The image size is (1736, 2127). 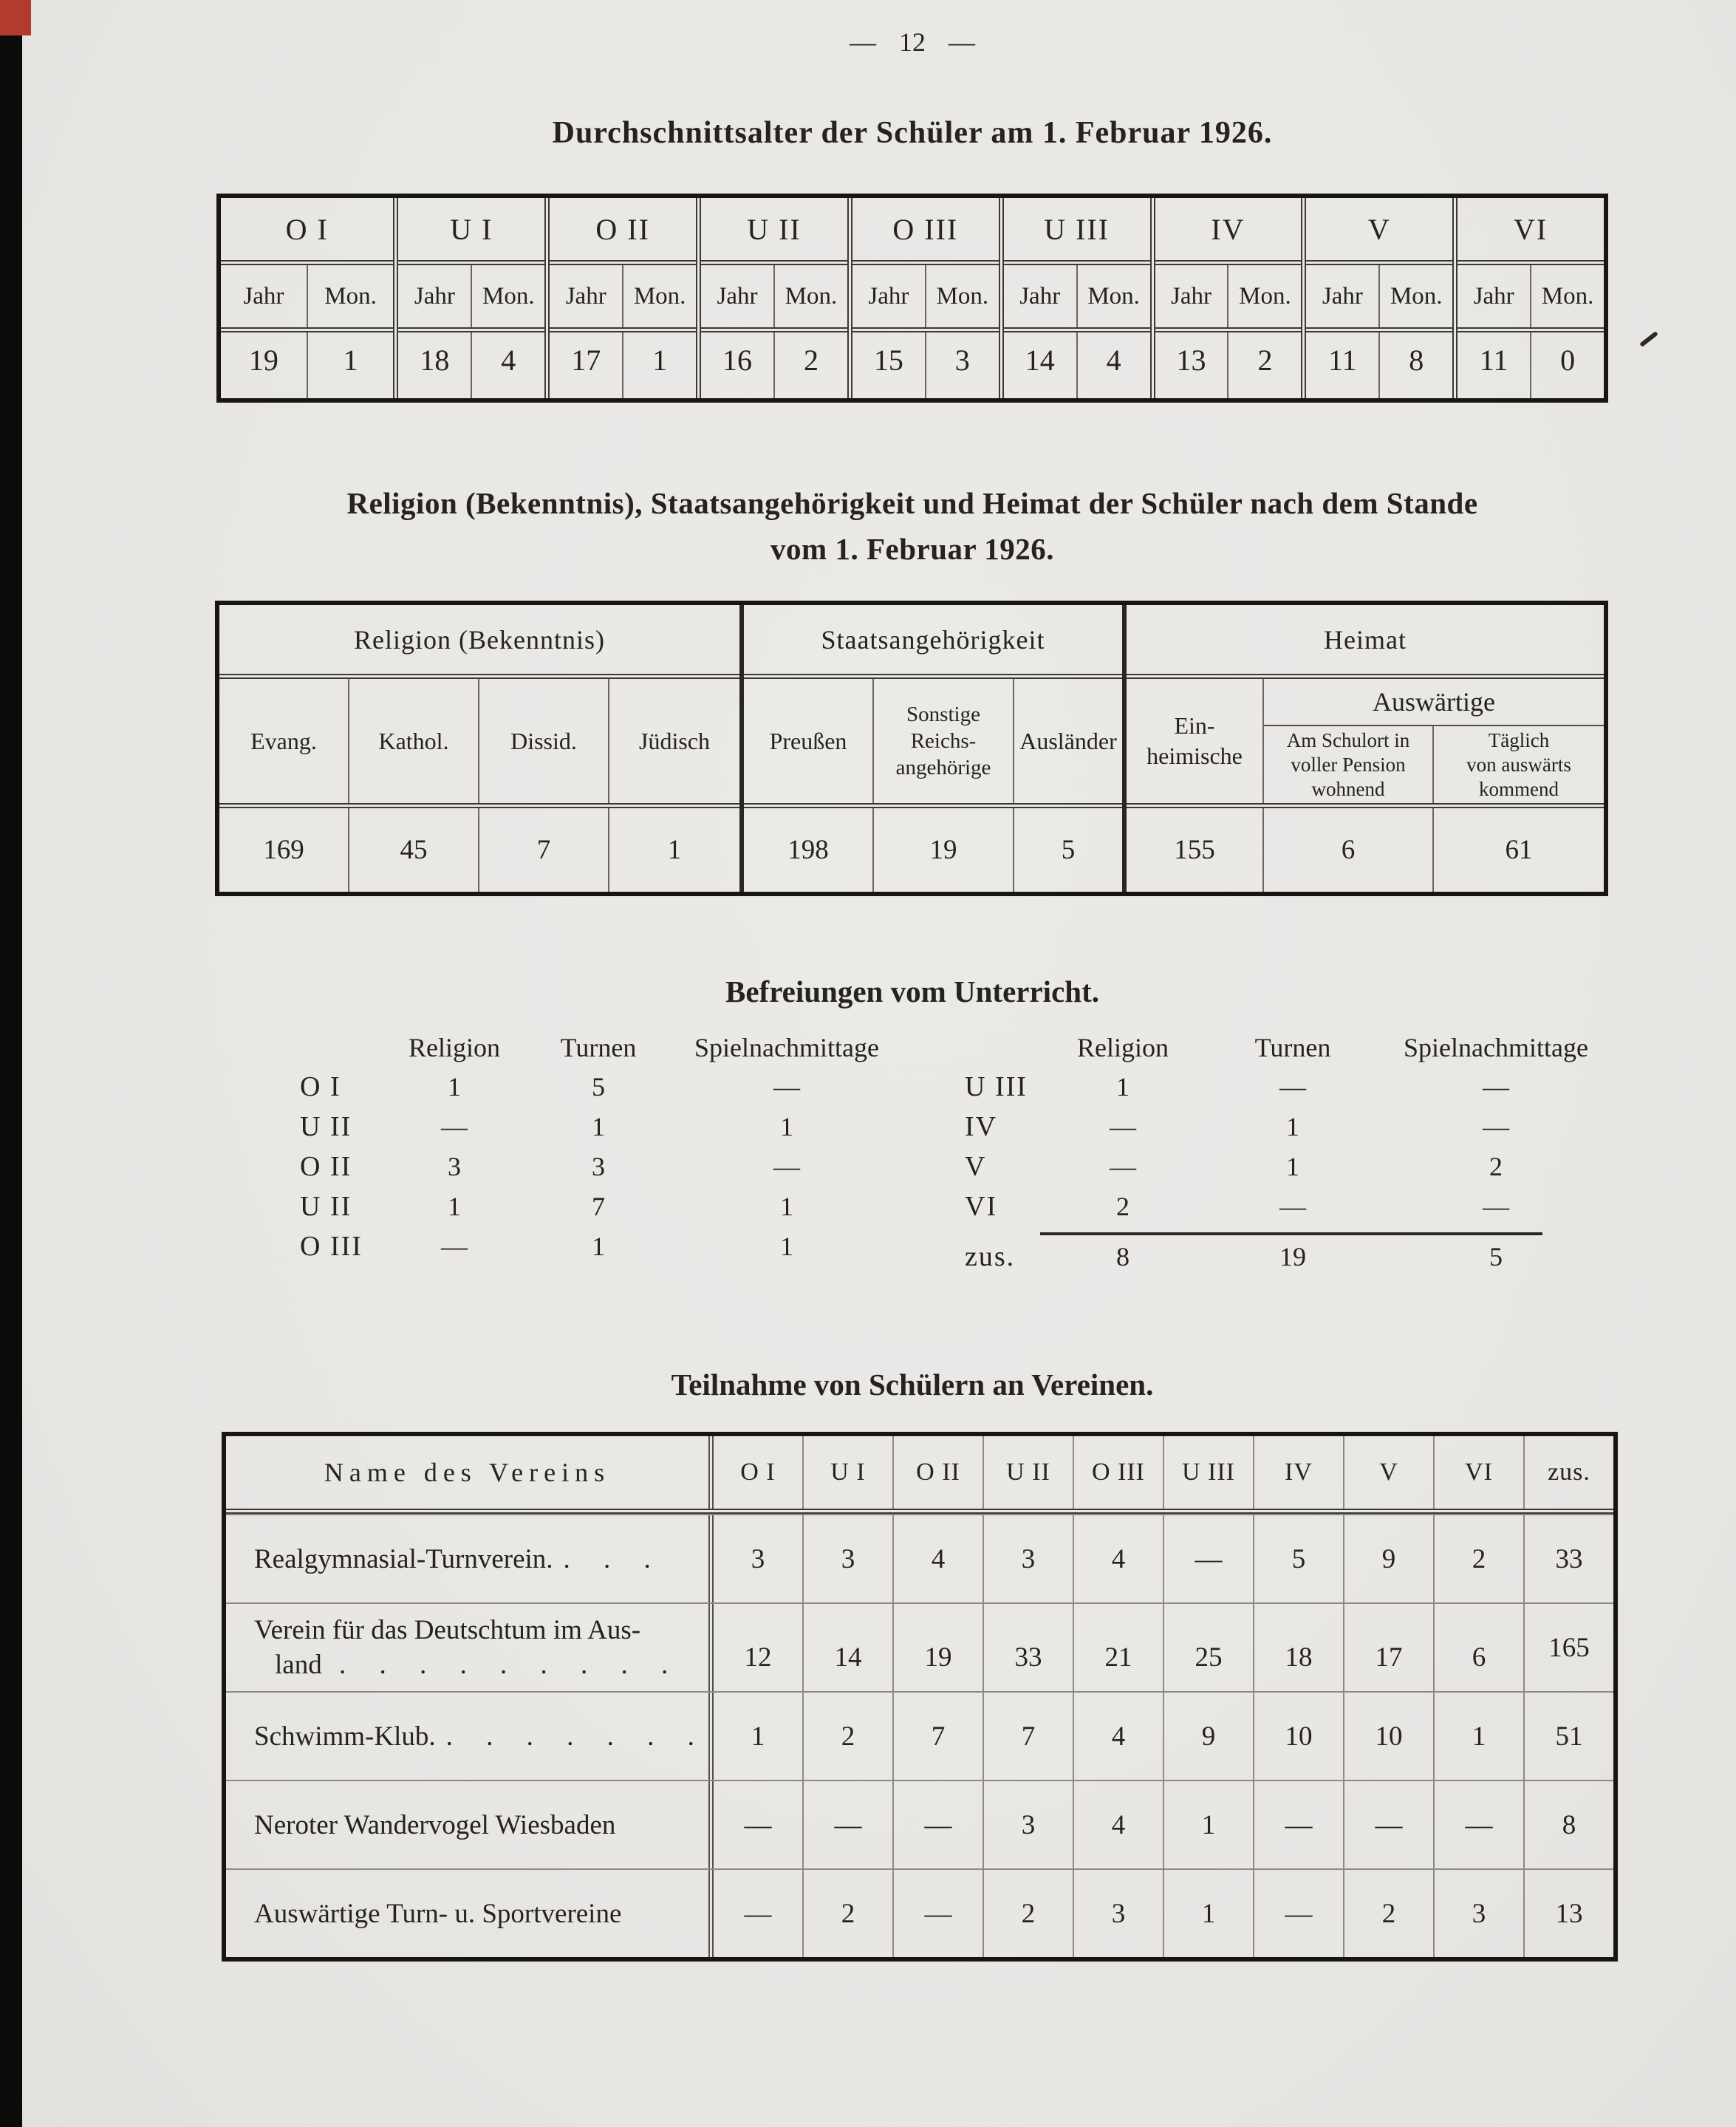 I want to click on befreiungen-sum-row: zus. 8 19 5, so click(x=1281, y=1257).